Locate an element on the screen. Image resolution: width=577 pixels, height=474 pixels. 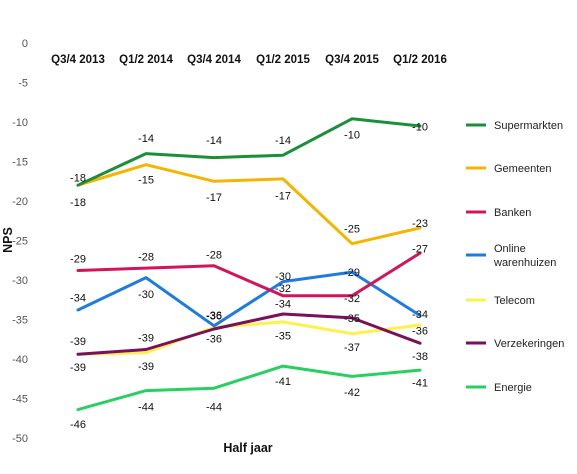
x-tick-label: Q3/4 2014 is located at coordinates (214, 60).